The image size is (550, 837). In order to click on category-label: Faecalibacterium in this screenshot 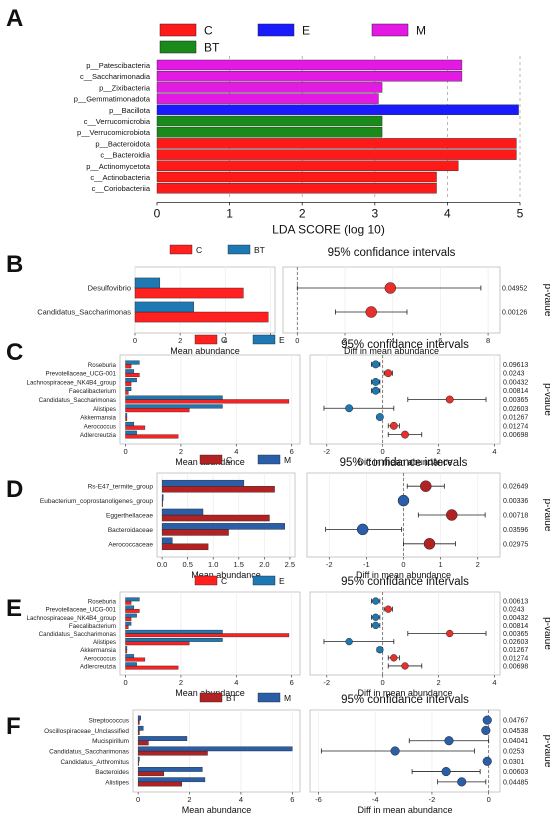, I will do `click(92, 391)`.